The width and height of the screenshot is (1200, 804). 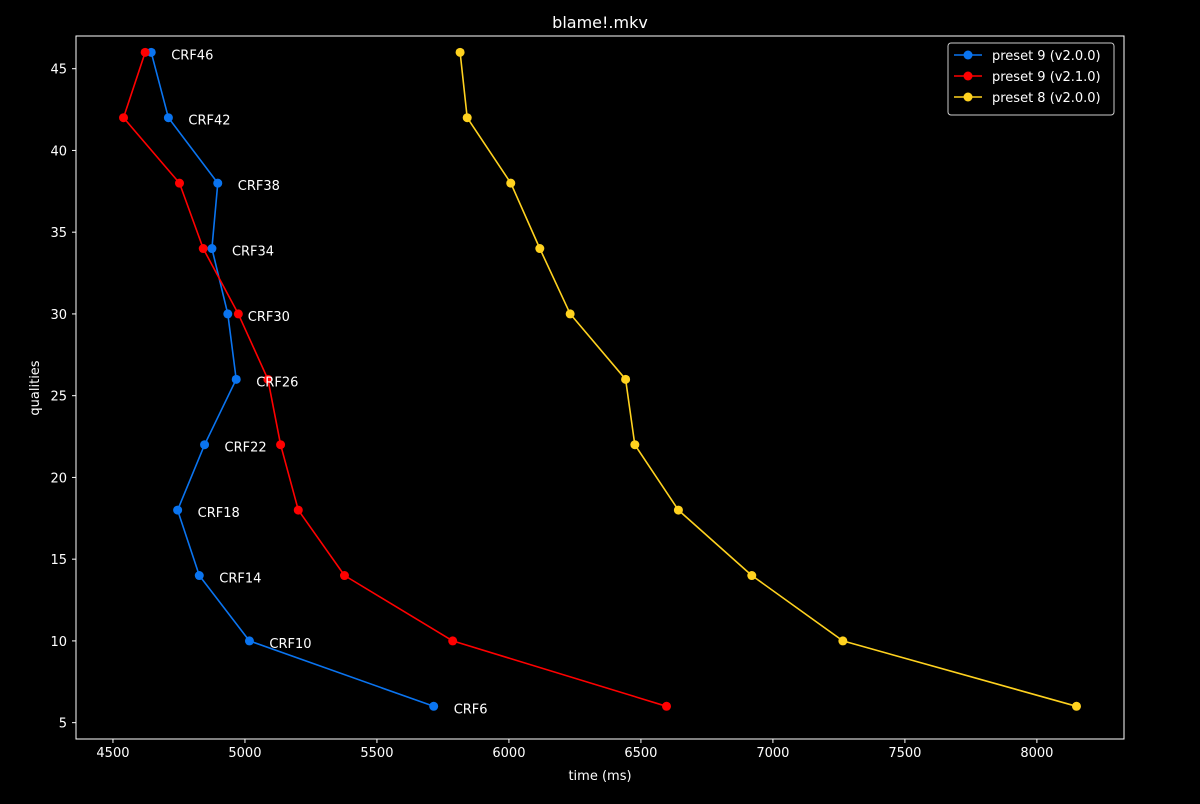 What do you see at coordinates (58, 478) in the screenshot?
I see `y-tick-label: 20` at bounding box center [58, 478].